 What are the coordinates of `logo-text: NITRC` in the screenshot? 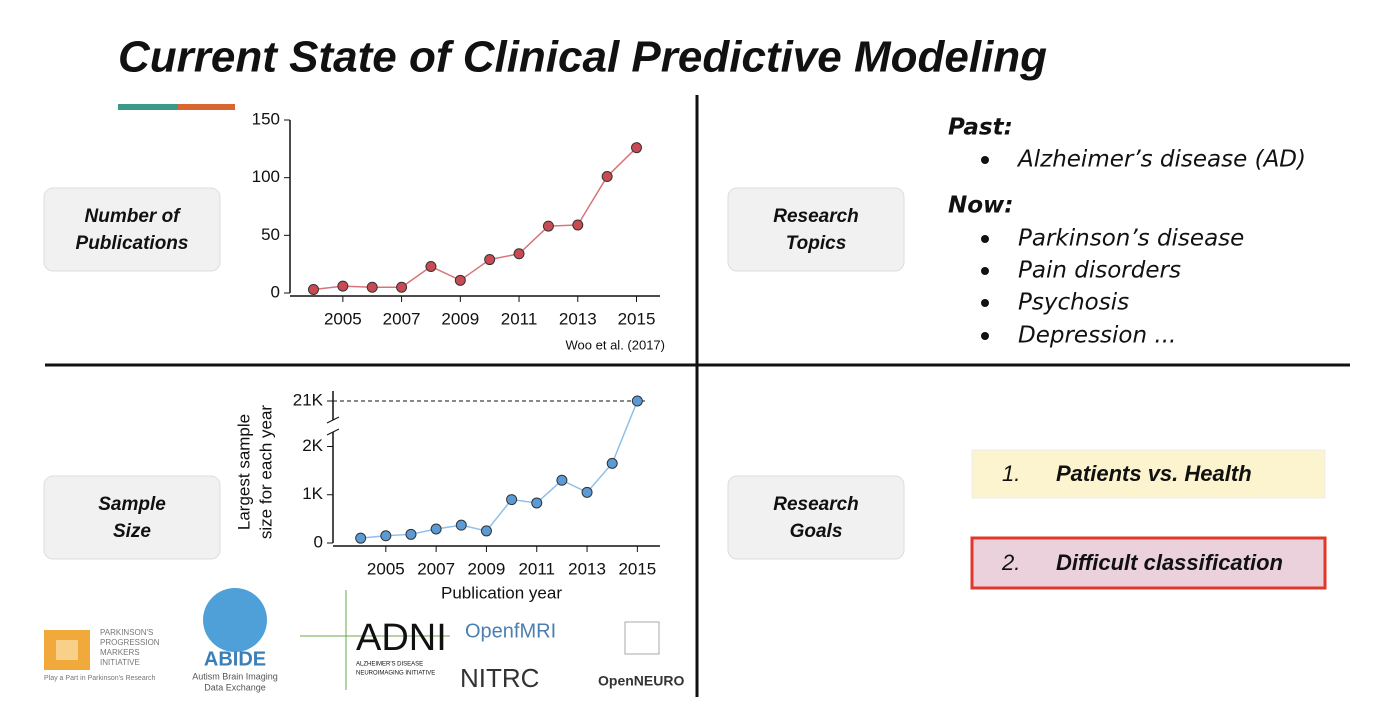 It's located at (499, 678).